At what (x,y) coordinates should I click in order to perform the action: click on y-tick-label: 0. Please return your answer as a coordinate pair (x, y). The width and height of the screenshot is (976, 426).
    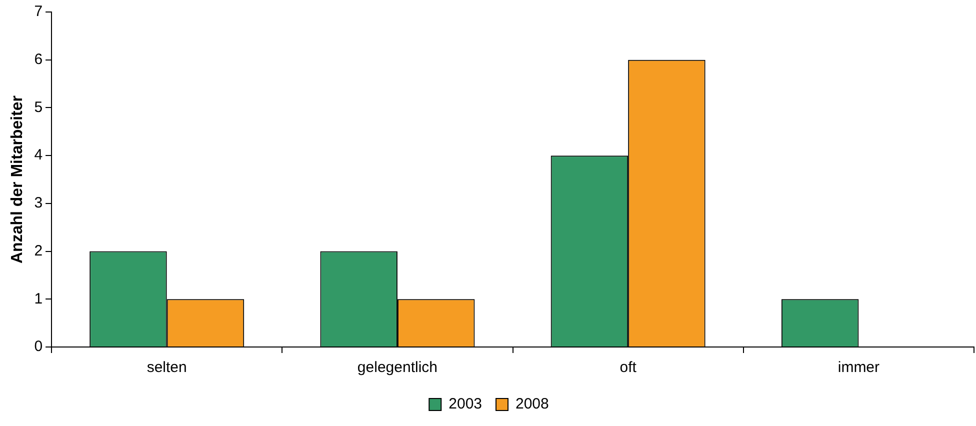
    Looking at the image, I should click on (38, 347).